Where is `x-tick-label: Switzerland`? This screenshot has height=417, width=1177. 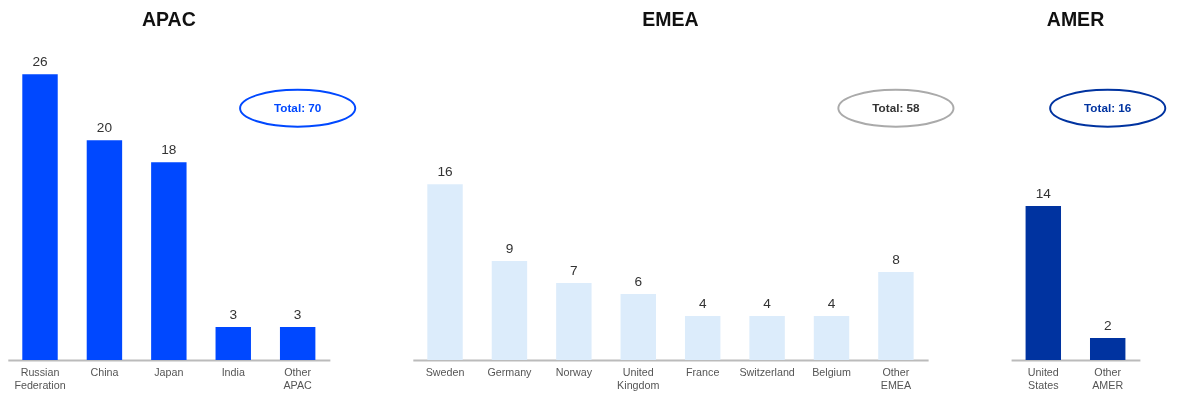 x-tick-label: Switzerland is located at coordinates (767, 372).